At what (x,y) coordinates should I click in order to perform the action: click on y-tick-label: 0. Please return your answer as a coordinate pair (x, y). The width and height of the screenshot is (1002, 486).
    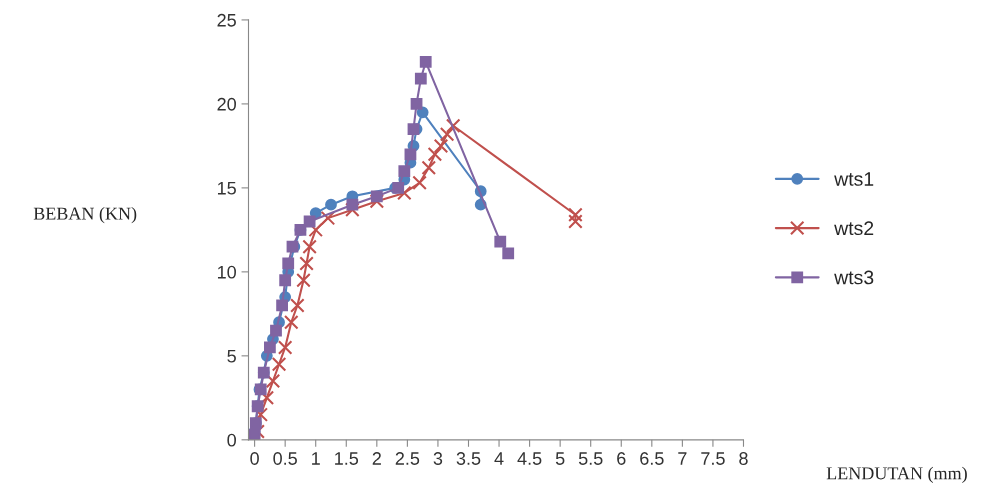
    Looking at the image, I should click on (231, 440).